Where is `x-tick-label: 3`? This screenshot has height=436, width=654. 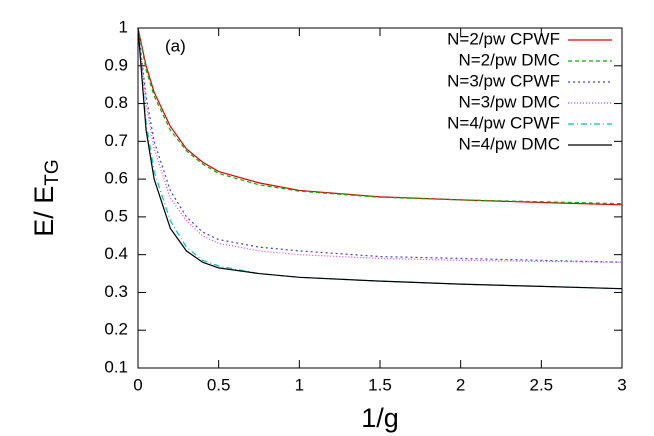 x-tick-label: 3 is located at coordinates (621, 384).